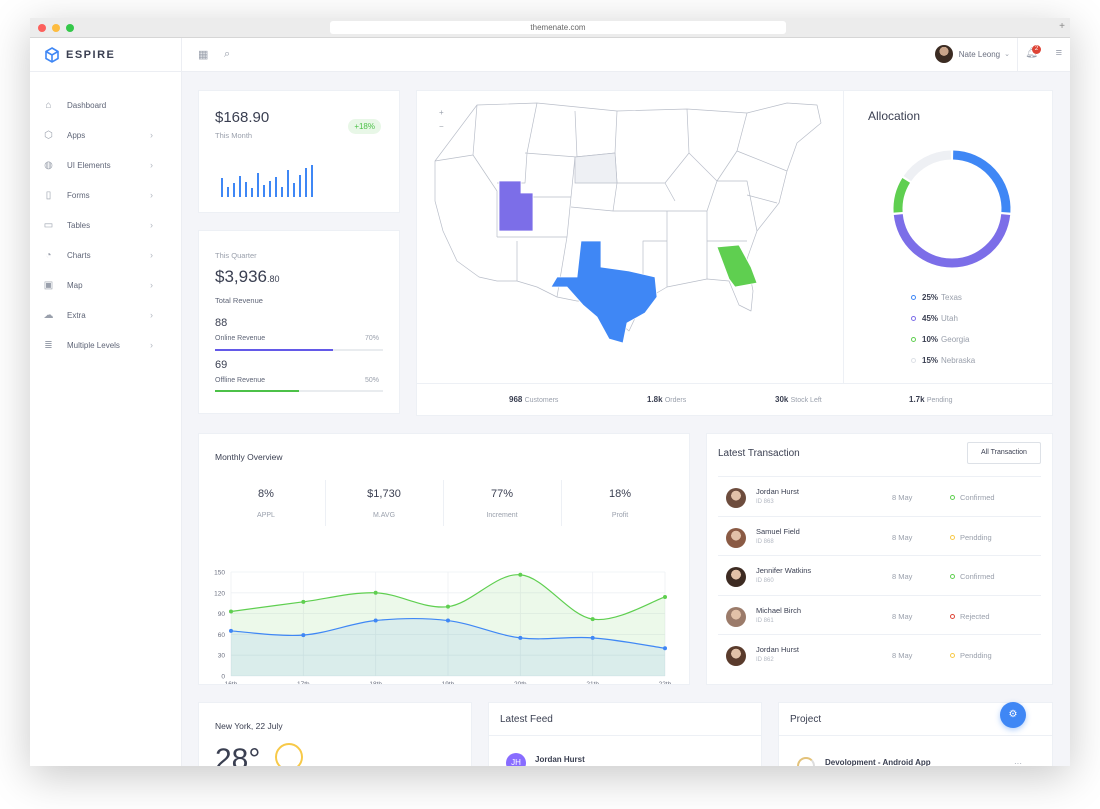 This screenshot has height=809, width=1100. Describe the element at coordinates (913, 339) in the screenshot. I see `legend-dot` at that location.